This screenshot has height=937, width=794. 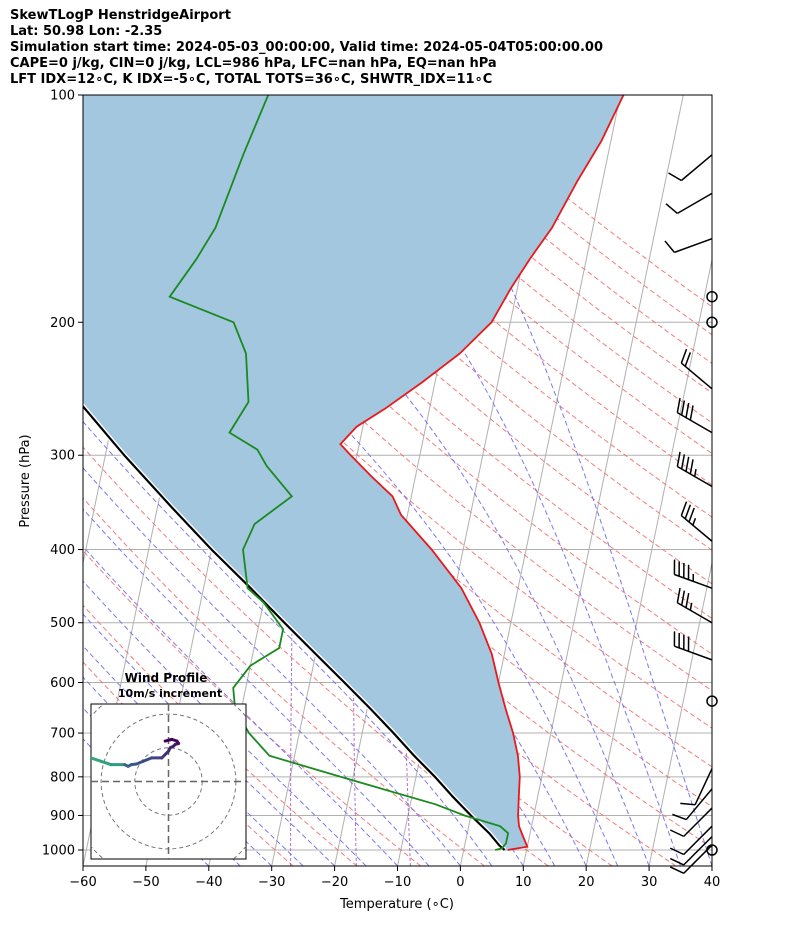 I want to click on hodograph-title: Wind Profile, so click(x=166, y=678).